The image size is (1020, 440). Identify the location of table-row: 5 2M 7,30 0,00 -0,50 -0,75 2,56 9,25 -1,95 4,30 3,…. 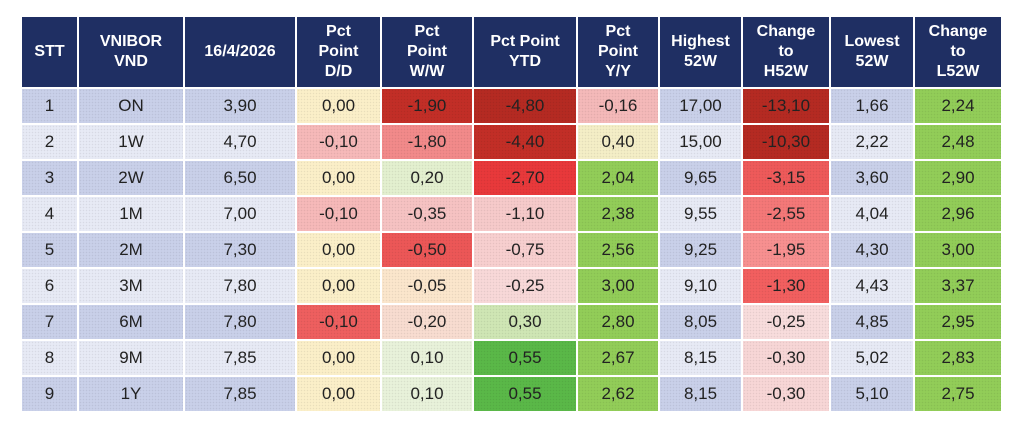
(511, 250).